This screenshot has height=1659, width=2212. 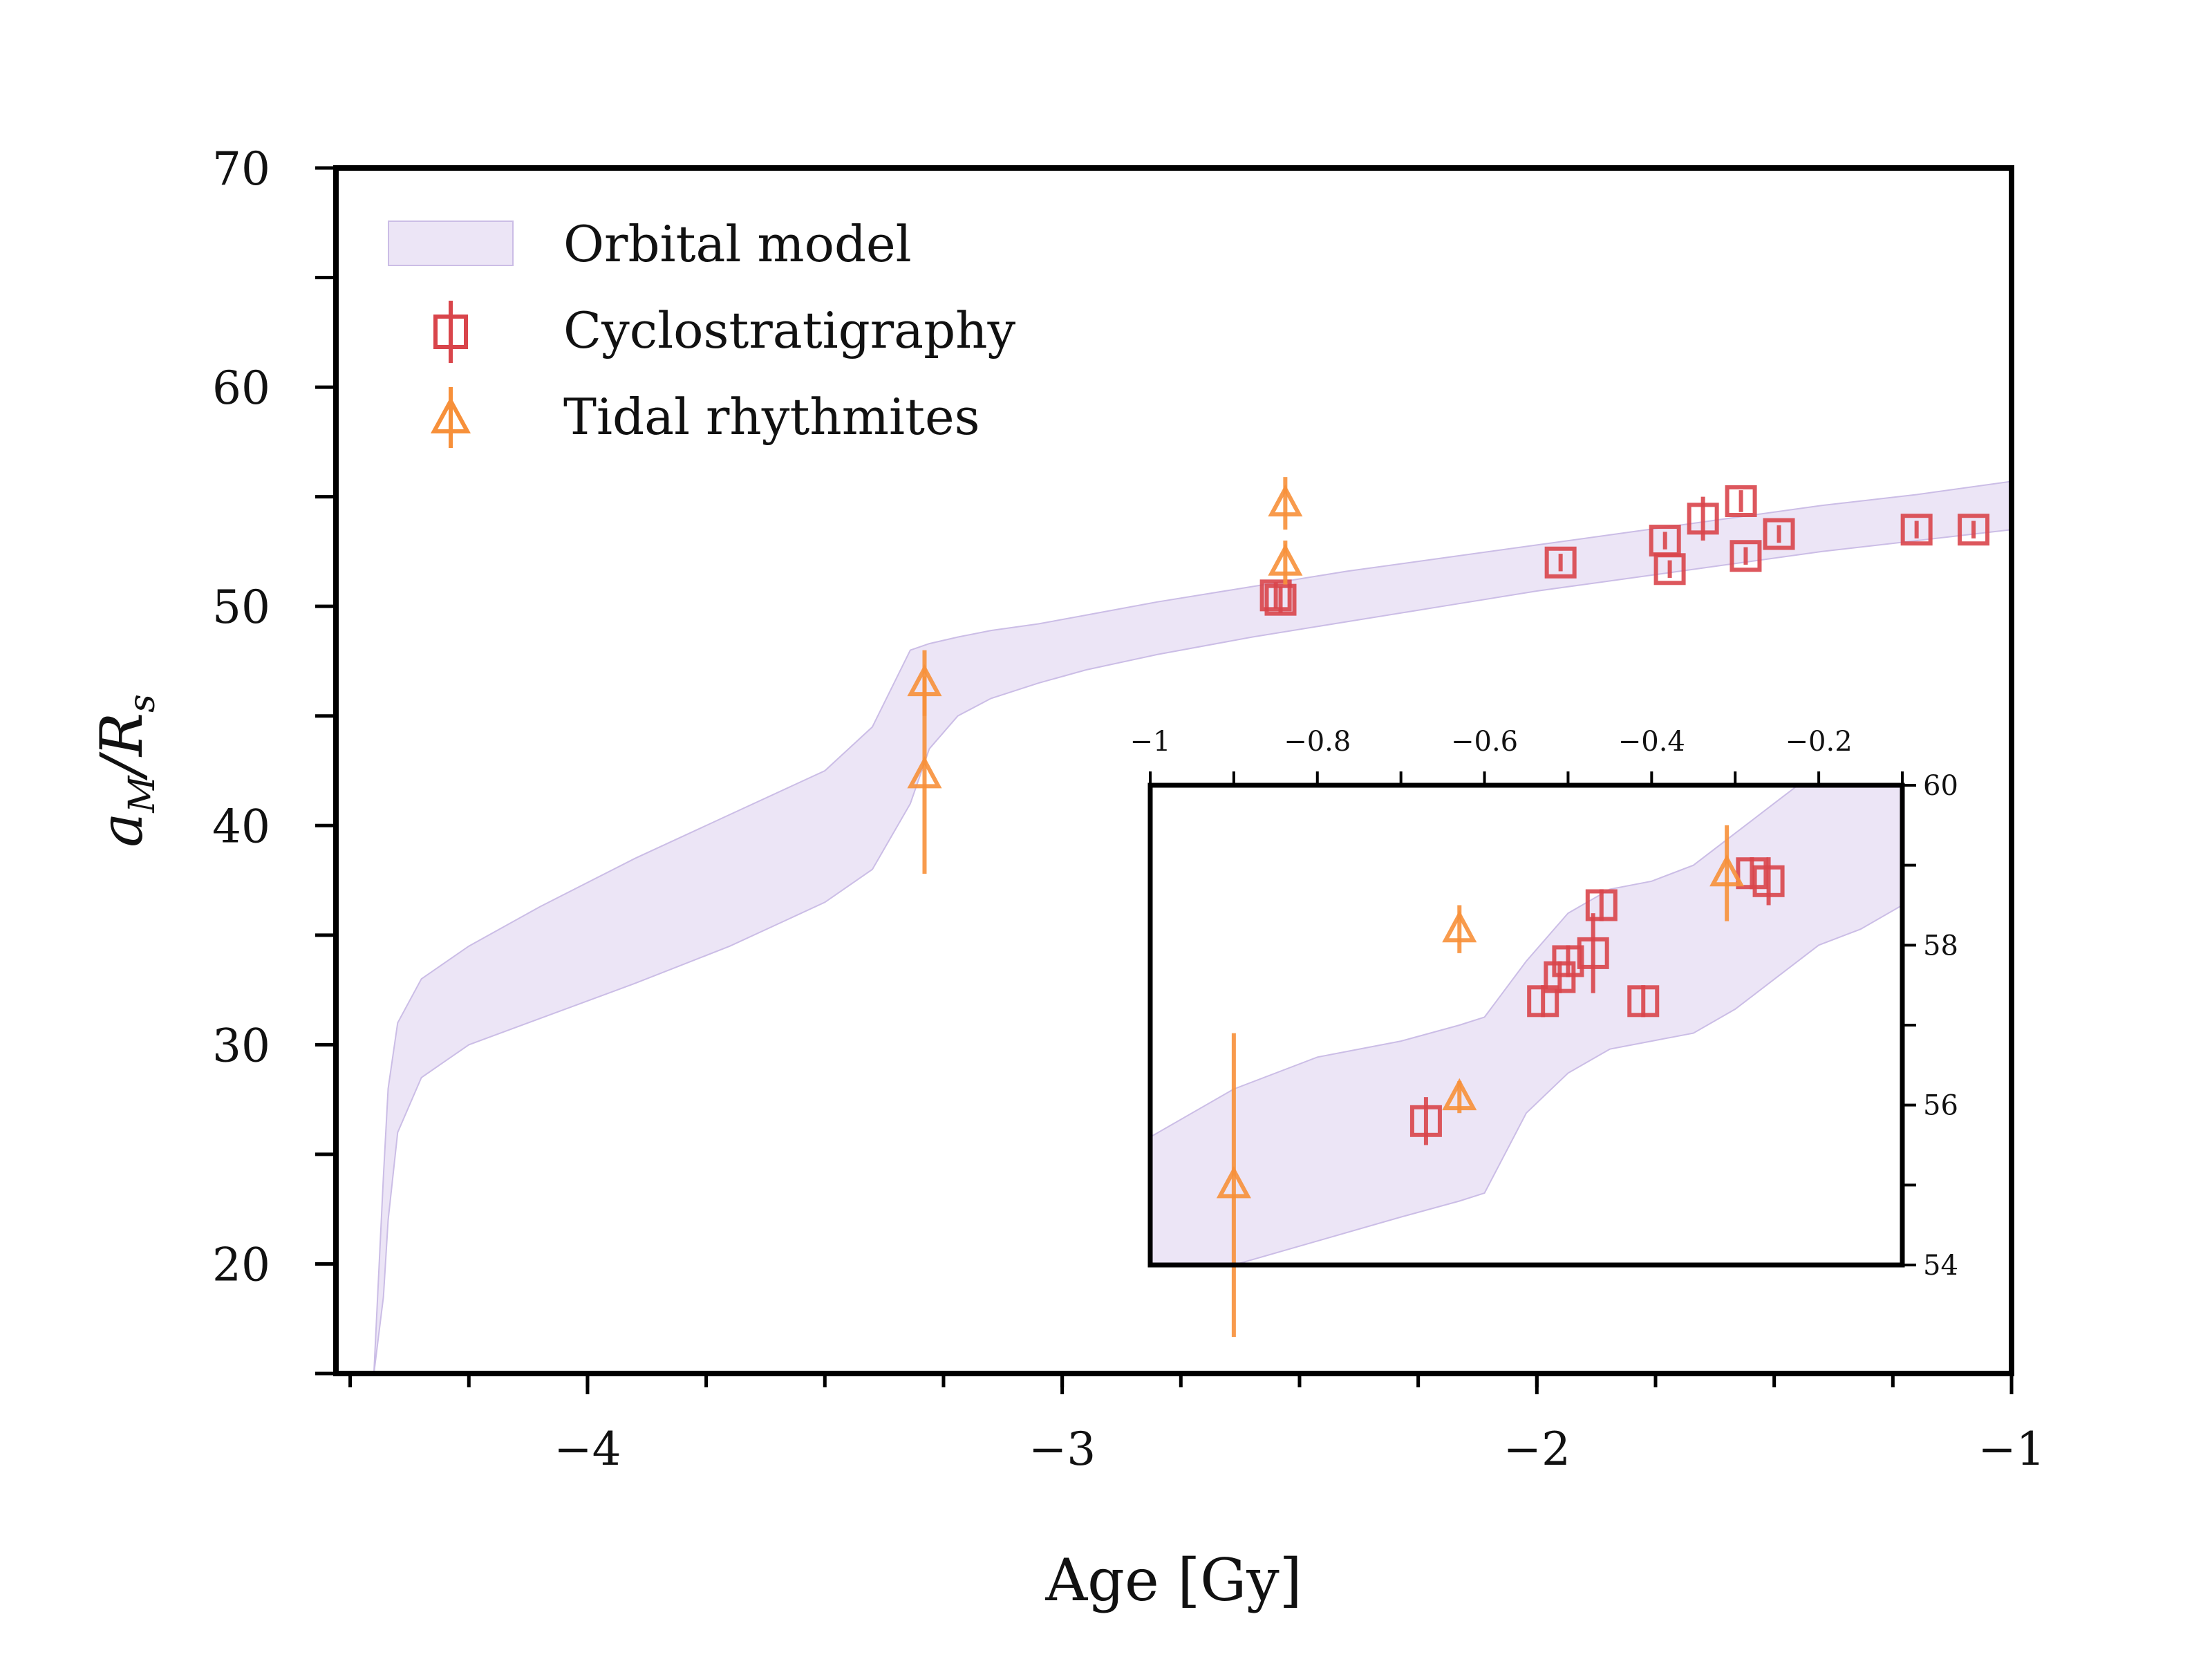 I want to click on inset-axis-ticks: −1 −0.8 −0.6 −0.4 −0.2 54 56 58 60, so click(x=1544, y=1004).